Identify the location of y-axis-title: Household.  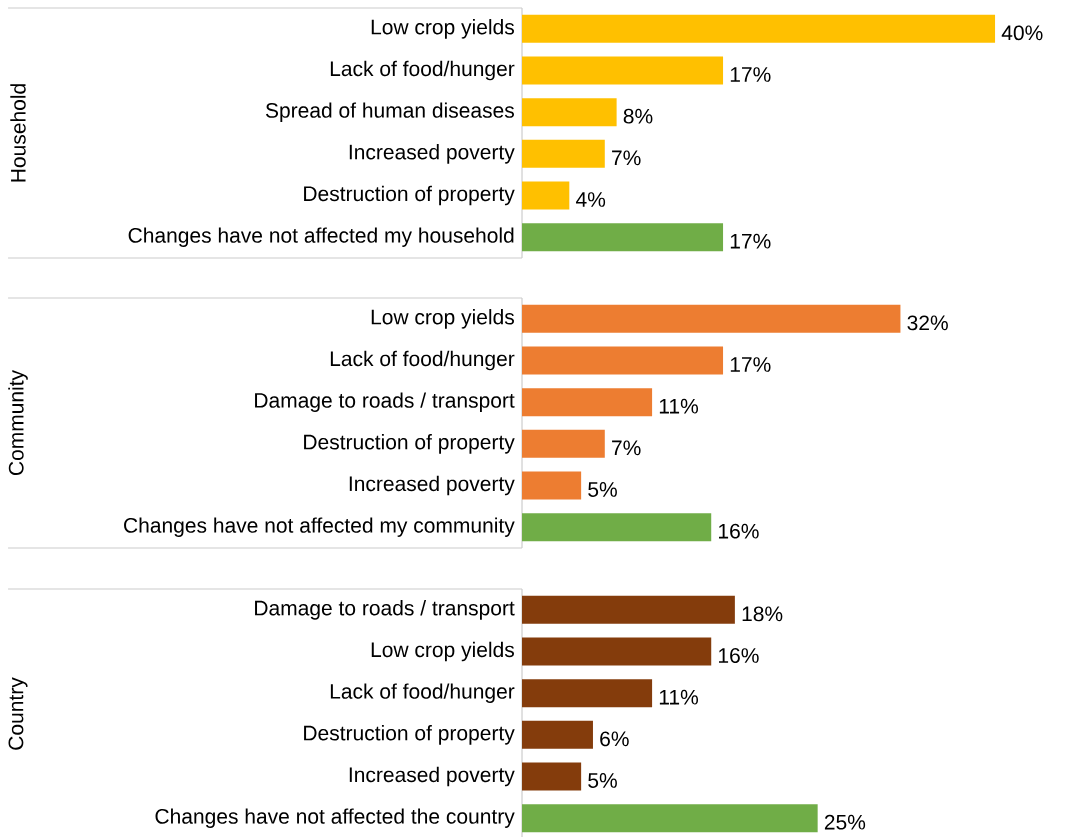
(18, 133).